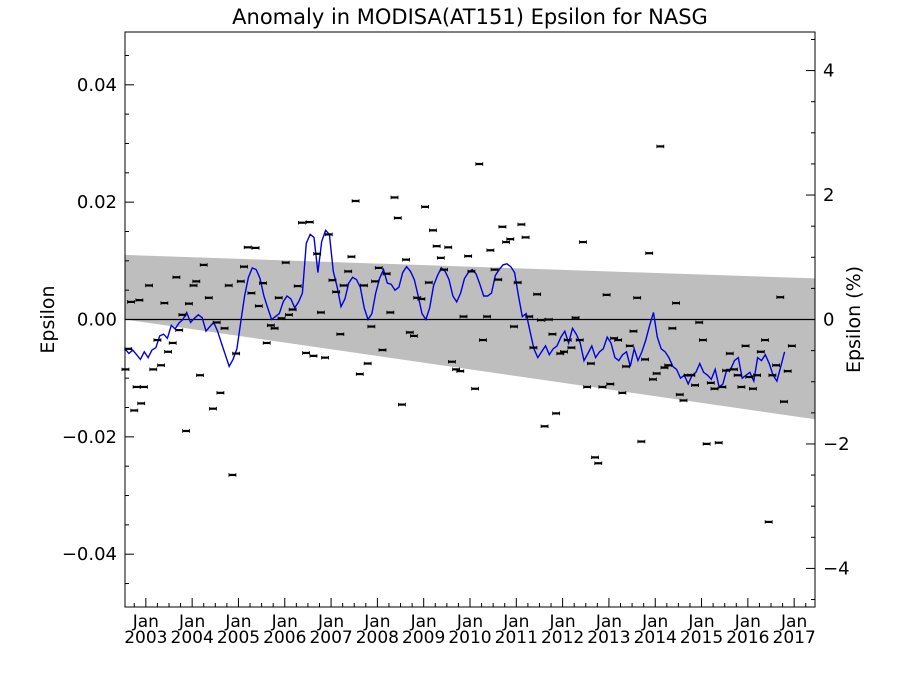 Image resolution: width=900 pixels, height=675 pixels. I want to click on x-tick-year-label: 2009, so click(423, 638).